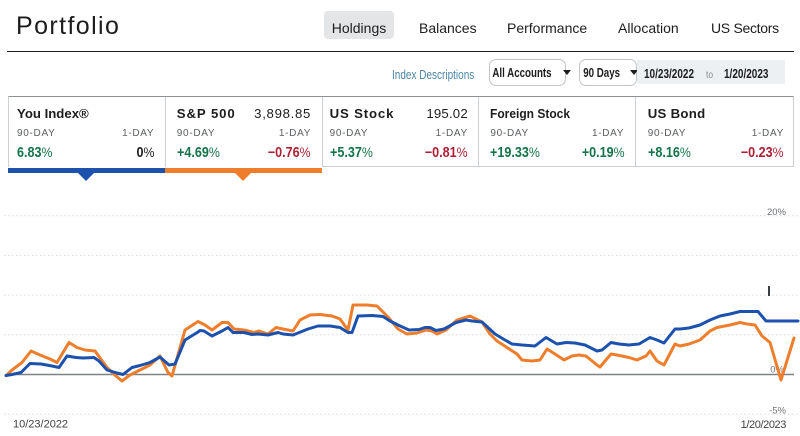 The image size is (800, 436). Describe the element at coordinates (777, 212) in the screenshot. I see `svg-text: 20%` at that location.